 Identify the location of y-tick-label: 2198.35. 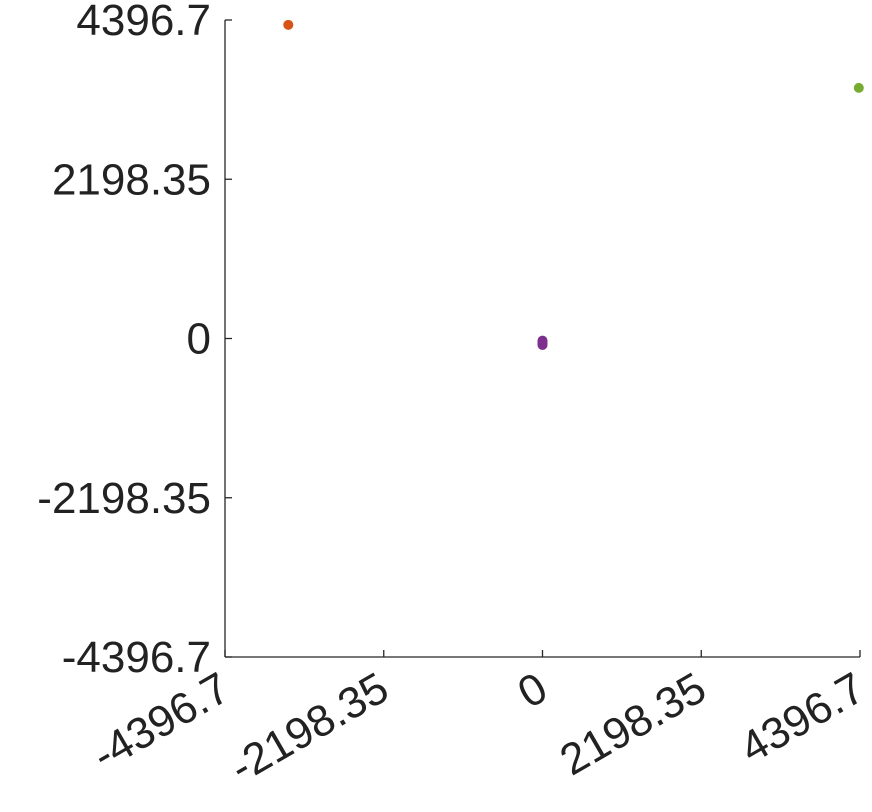
(131, 179).